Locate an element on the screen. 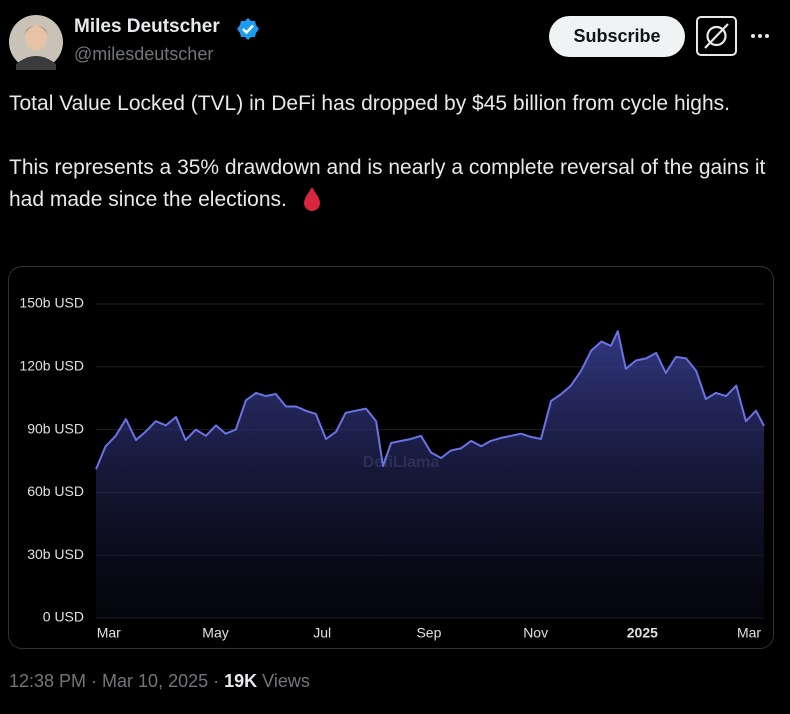 The image size is (790, 714). y-tick-label: 30b USD is located at coordinates (55, 554).